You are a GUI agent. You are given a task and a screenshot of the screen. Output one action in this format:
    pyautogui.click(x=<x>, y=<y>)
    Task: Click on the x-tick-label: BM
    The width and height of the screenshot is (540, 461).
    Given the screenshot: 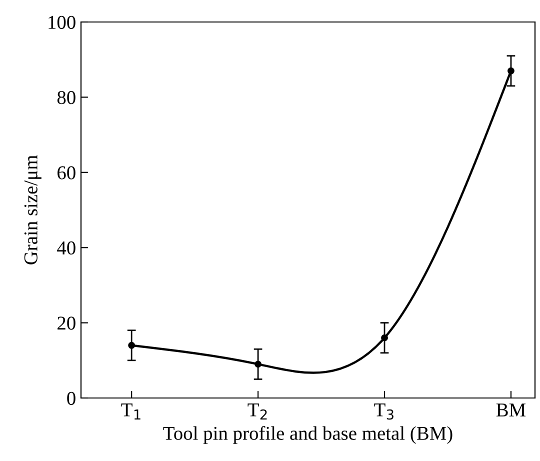 What is the action you would take?
    pyautogui.click(x=511, y=410)
    